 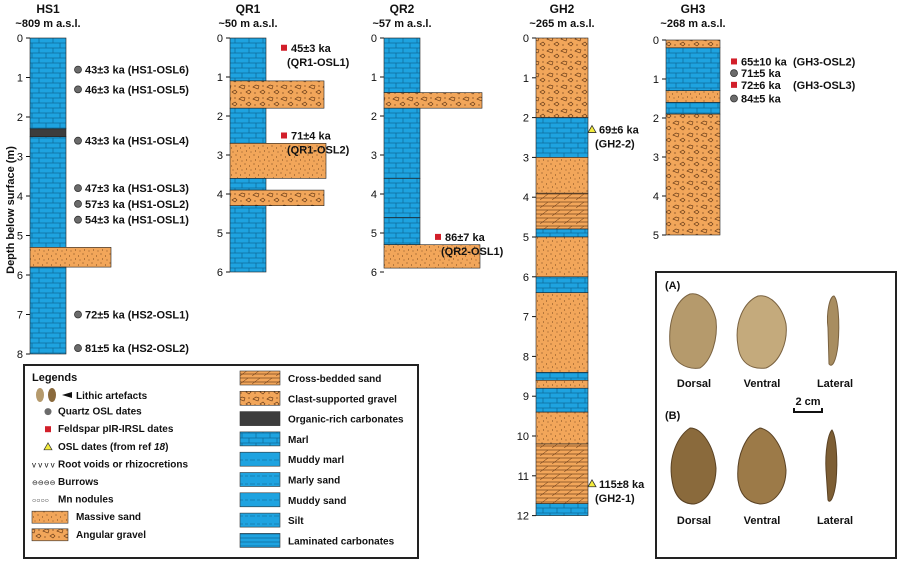 What do you see at coordinates (298, 440) in the screenshot?
I see `legend-label: Marl` at bounding box center [298, 440].